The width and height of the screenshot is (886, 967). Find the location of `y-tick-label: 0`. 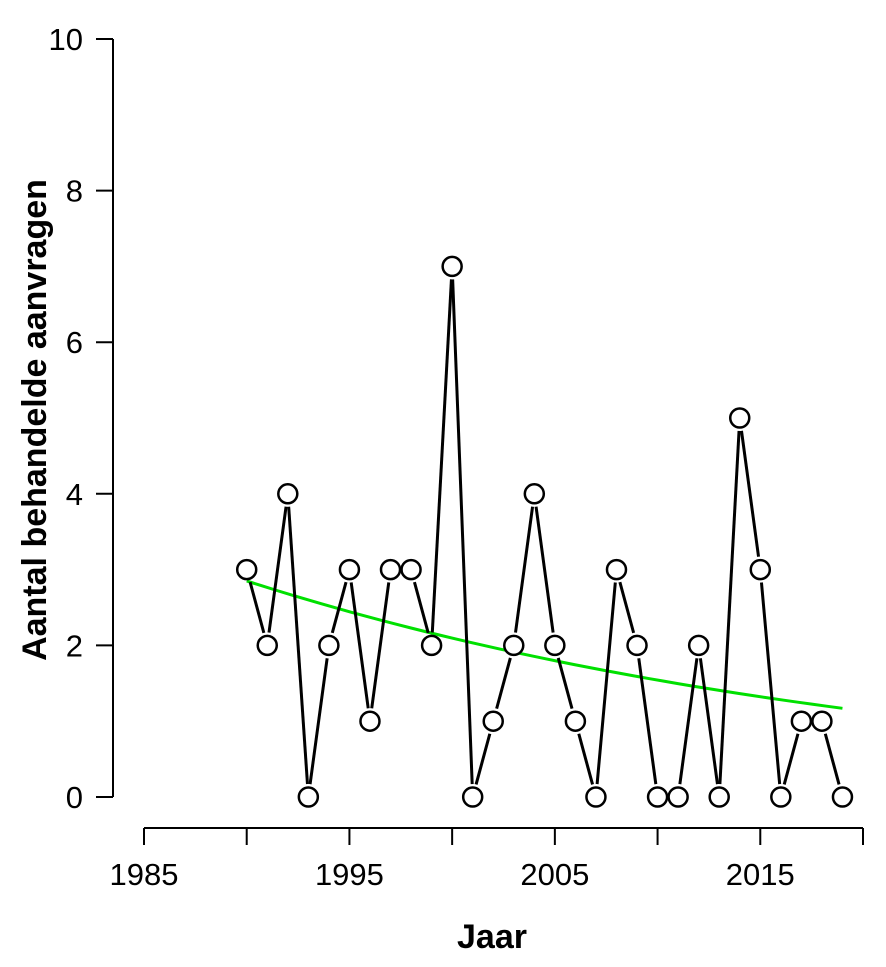

y-tick-label: 0 is located at coordinates (74, 797).